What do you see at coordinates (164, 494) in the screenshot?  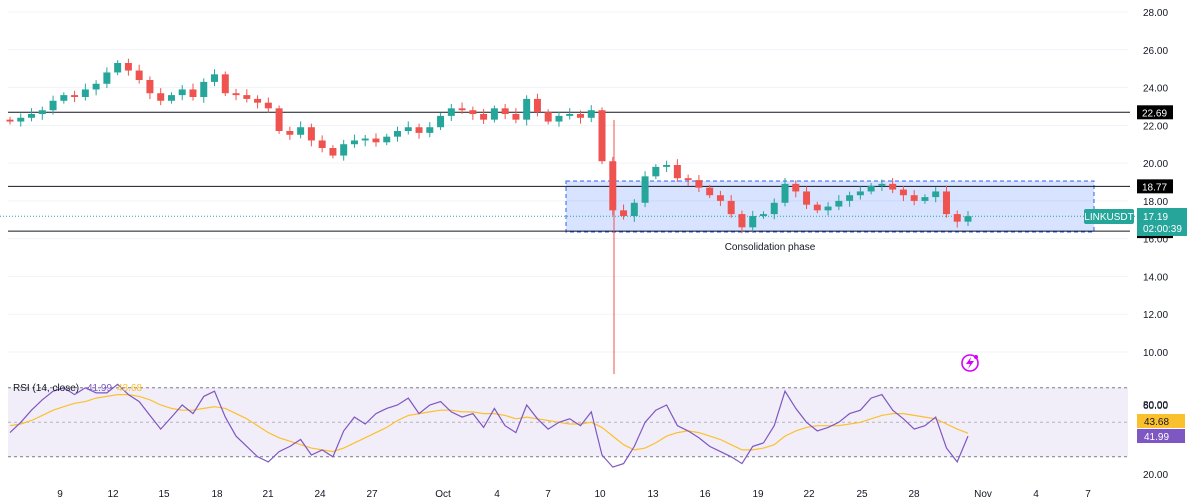 I see `time-tick-label: 15` at bounding box center [164, 494].